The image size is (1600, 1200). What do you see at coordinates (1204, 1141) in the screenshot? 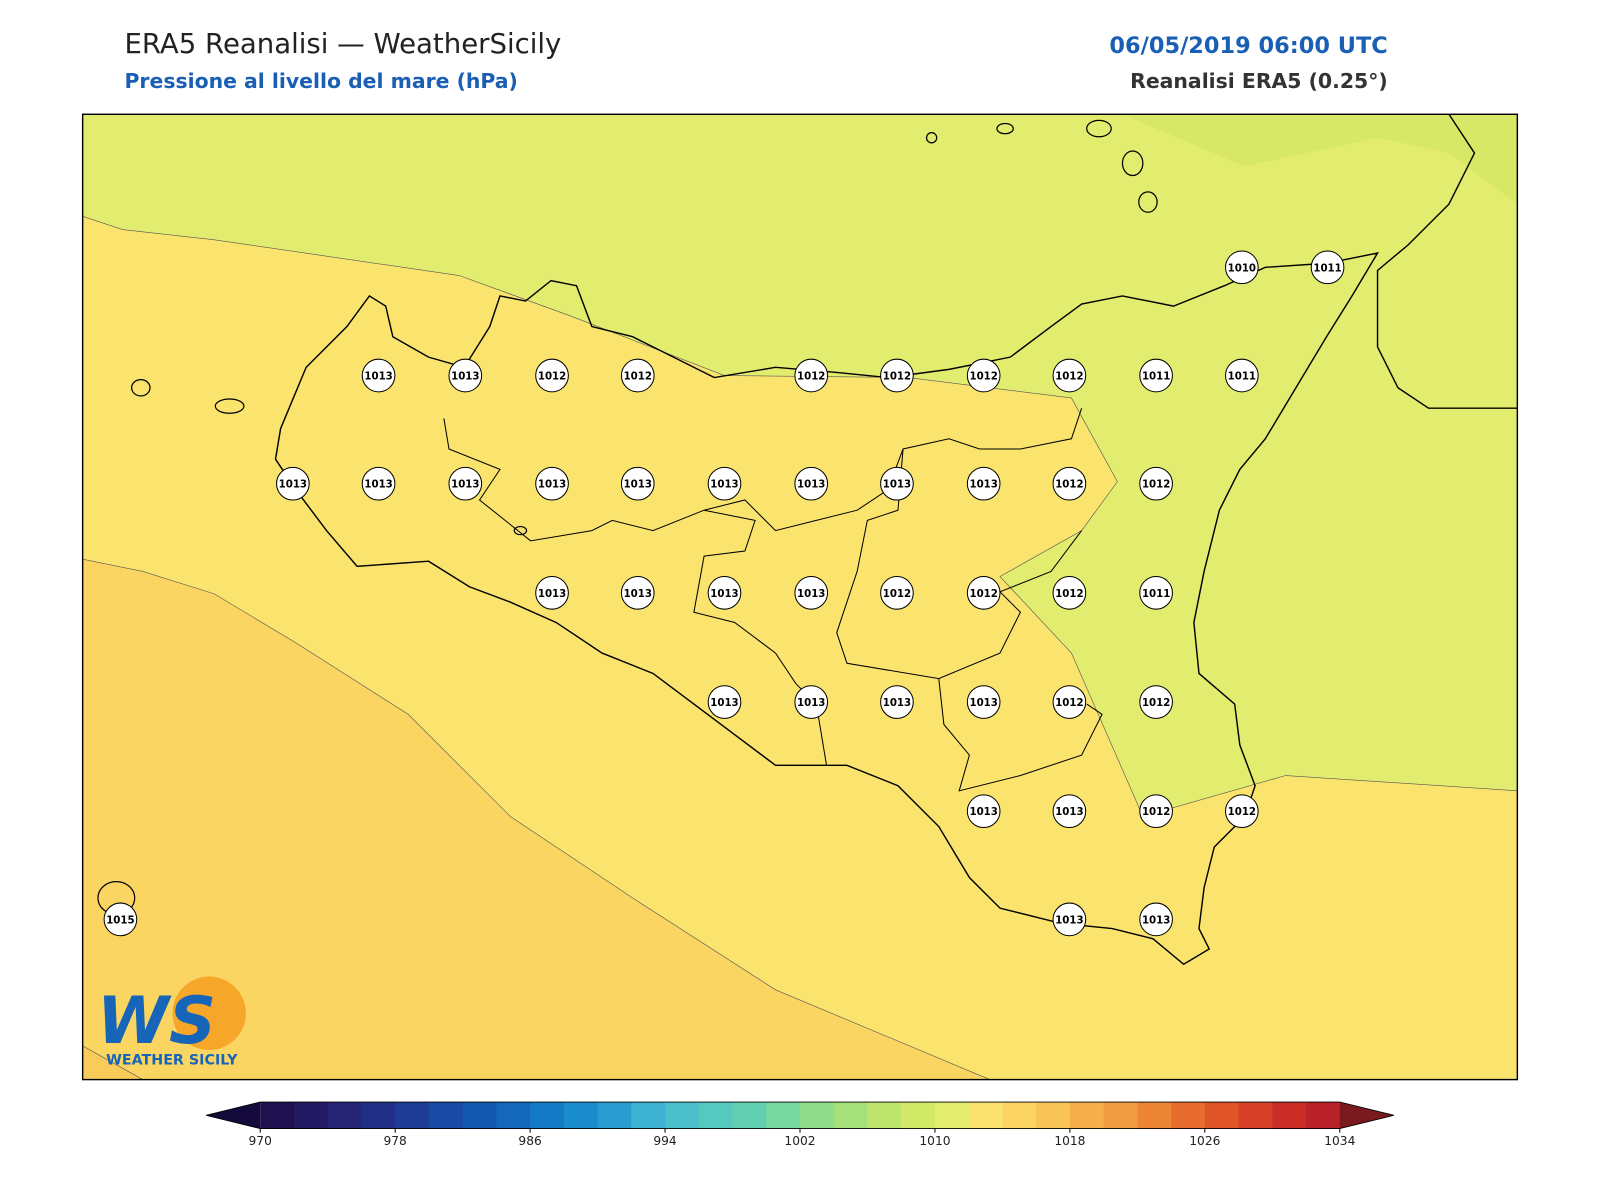
I see `colorbar-tick-label: 1026` at bounding box center [1204, 1141].